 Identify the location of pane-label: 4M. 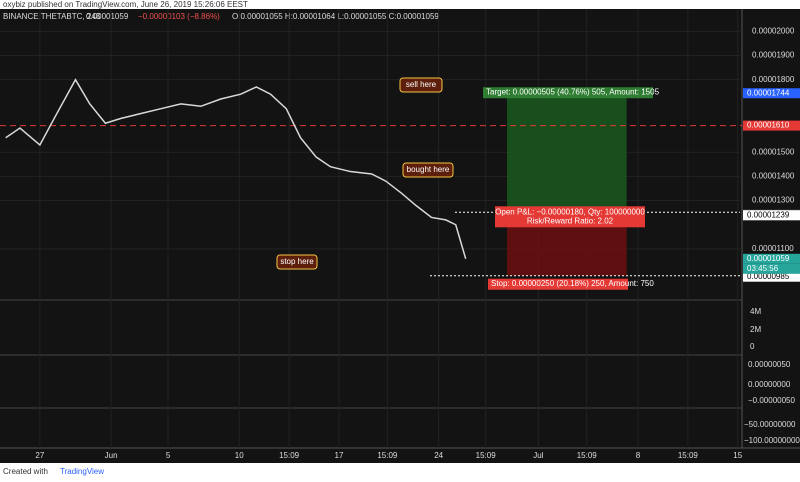
(755, 311).